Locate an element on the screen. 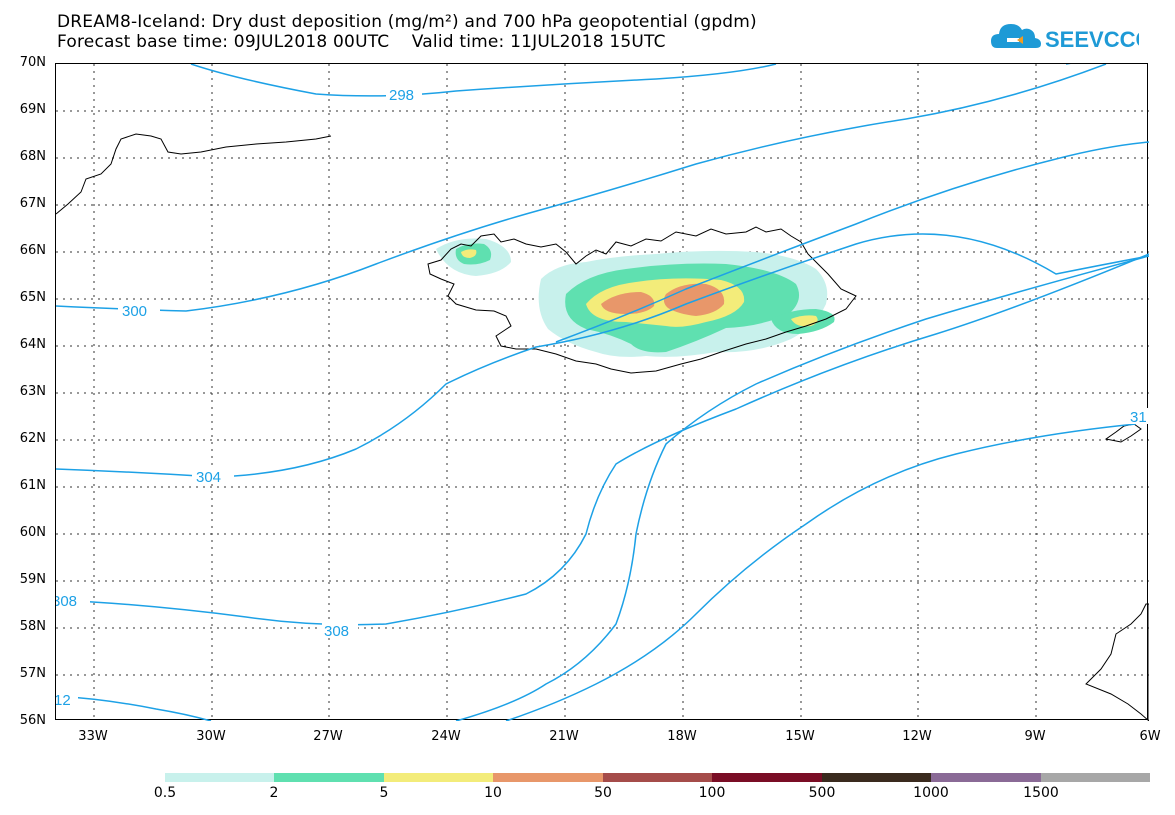  lat-label: 70N is located at coordinates (32, 62).